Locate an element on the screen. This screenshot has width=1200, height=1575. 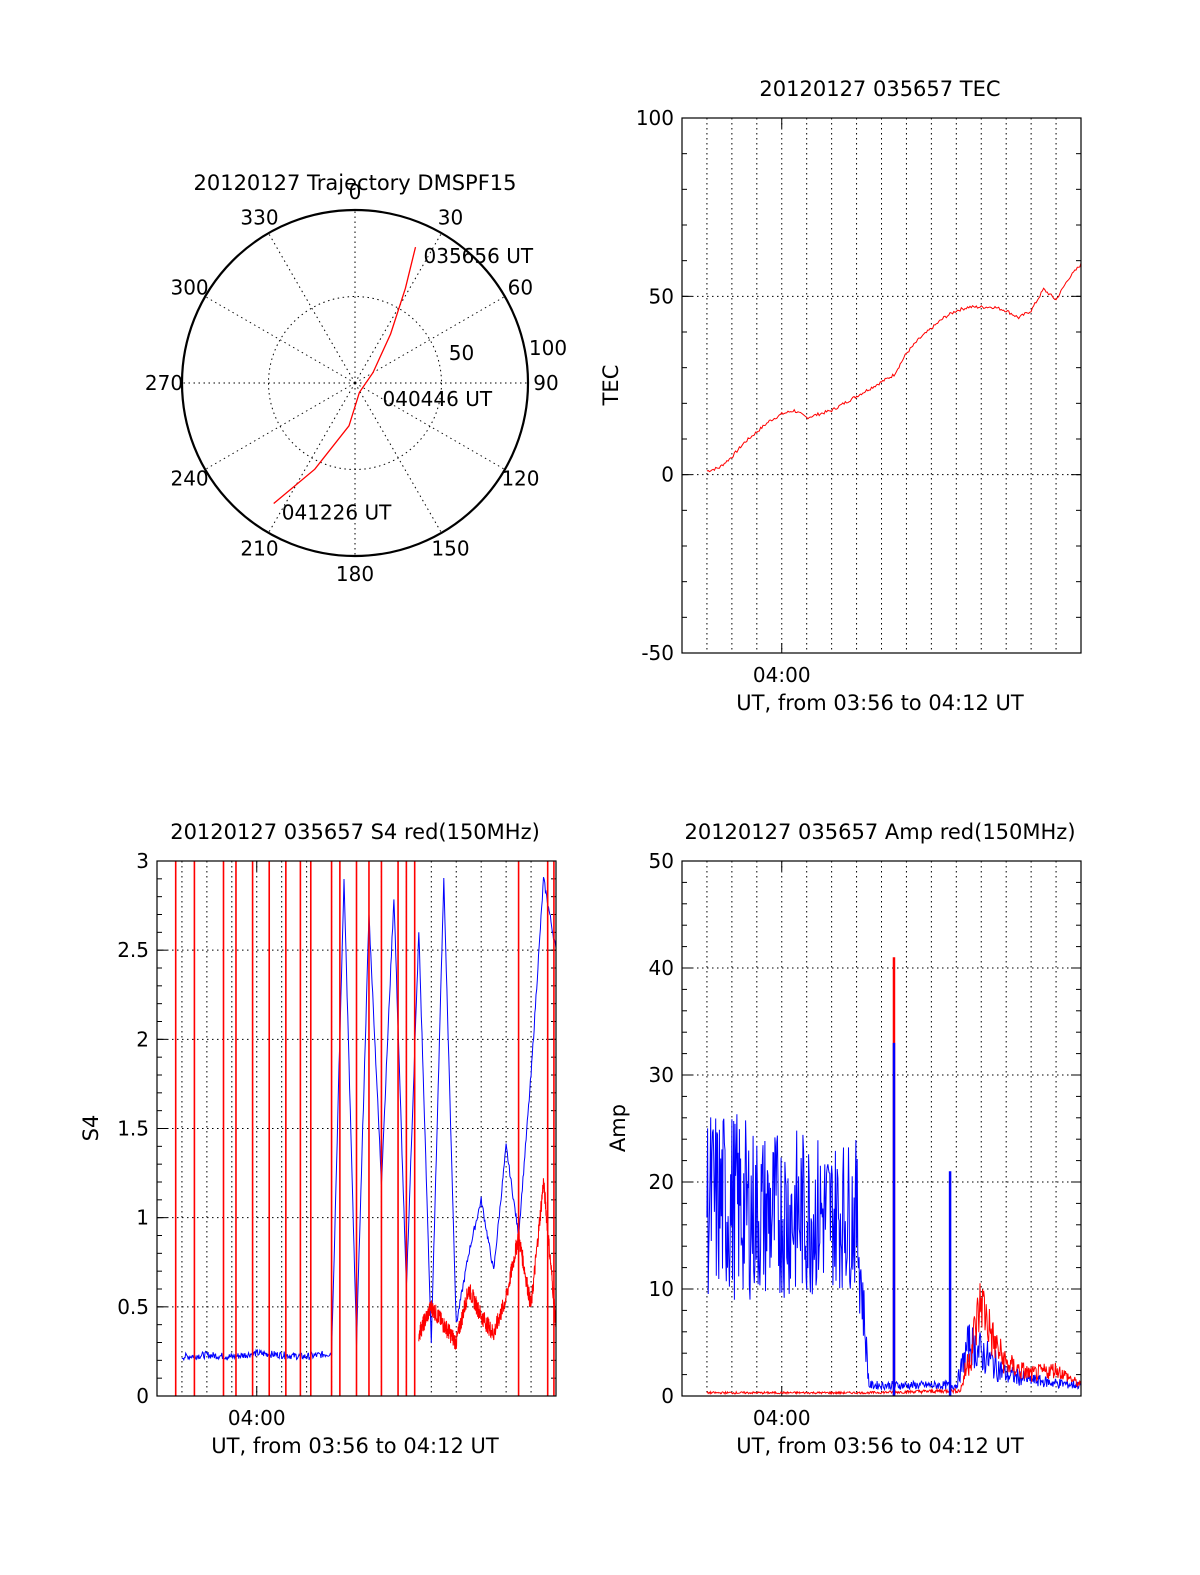
polar-outer-ring is located at coordinates (355, 383).